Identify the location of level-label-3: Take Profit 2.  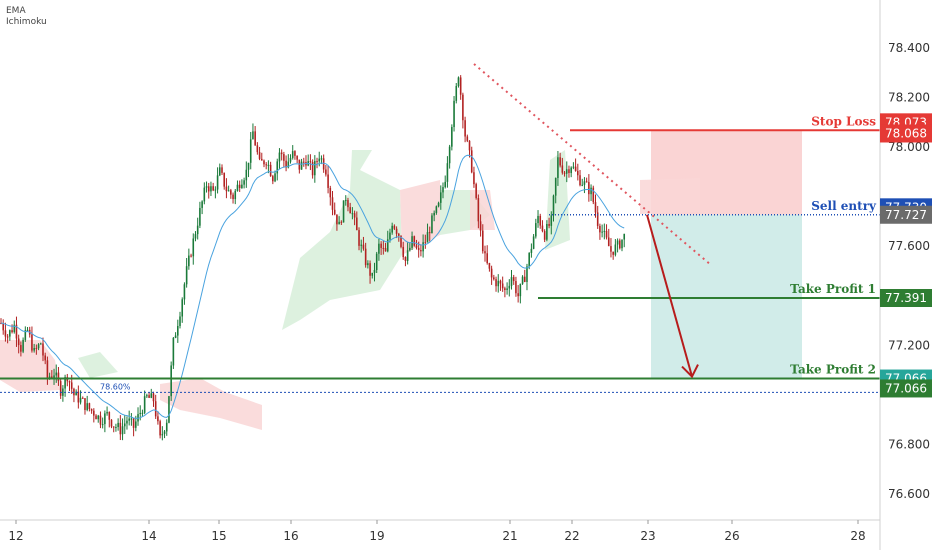
(833, 370).